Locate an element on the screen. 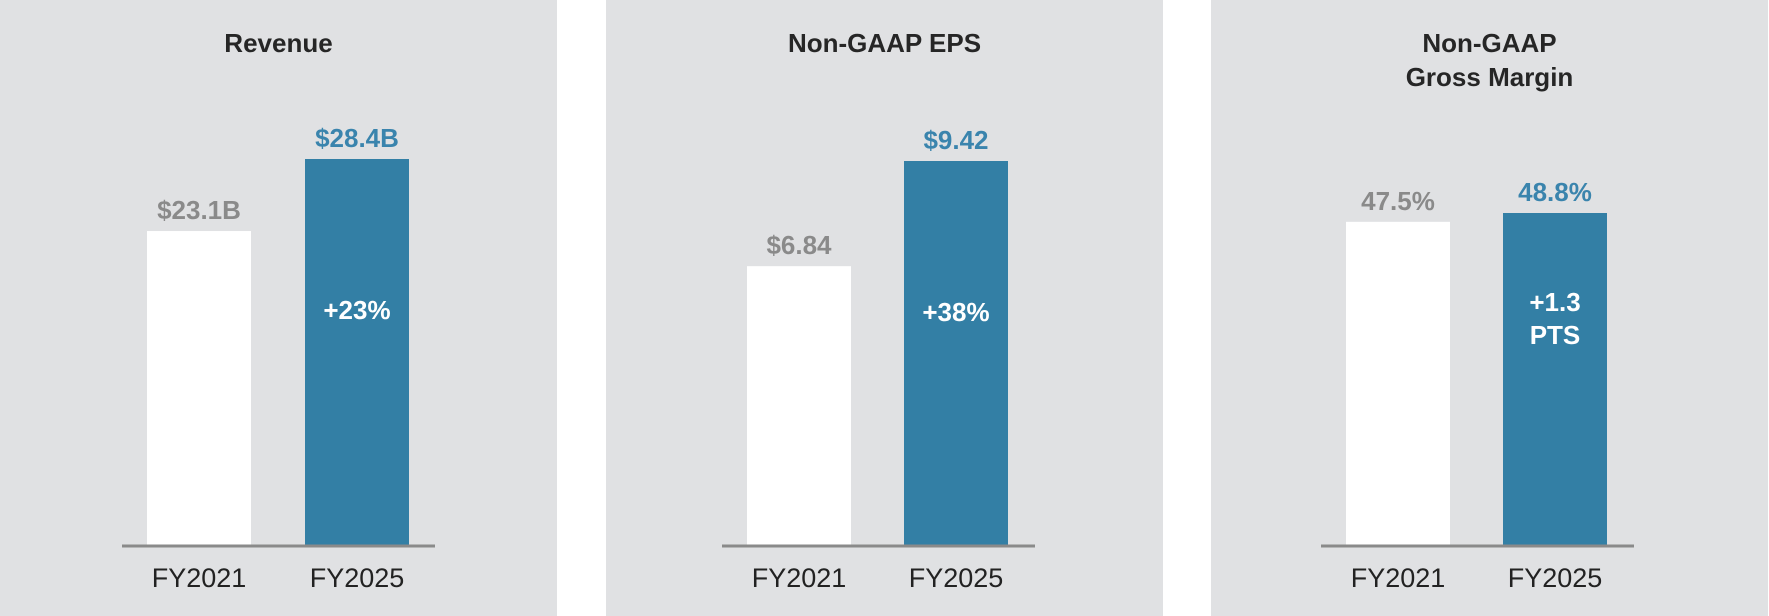  gross-margin-chart: 47.5% FY2021 48.8% FY2025 +1.3 PTS is located at coordinates (1477, 385).